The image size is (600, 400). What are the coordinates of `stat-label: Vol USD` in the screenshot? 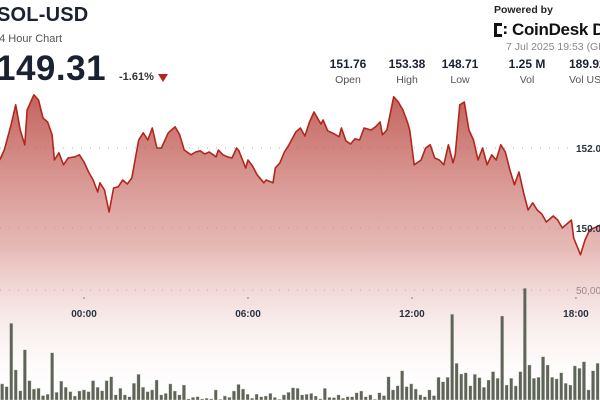 It's located at (584, 80).